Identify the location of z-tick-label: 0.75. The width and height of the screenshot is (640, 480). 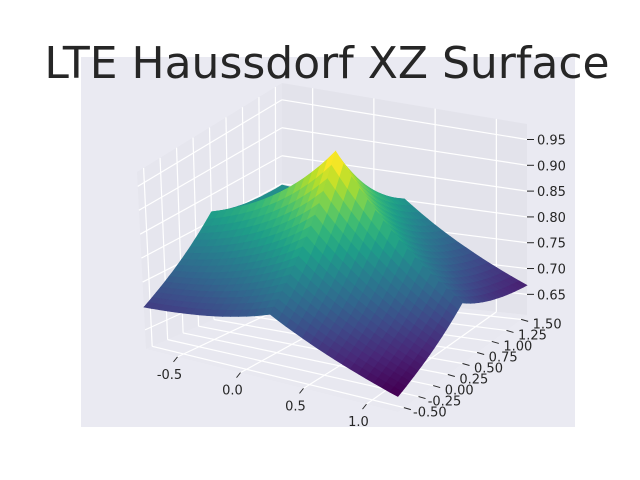
(551, 244).